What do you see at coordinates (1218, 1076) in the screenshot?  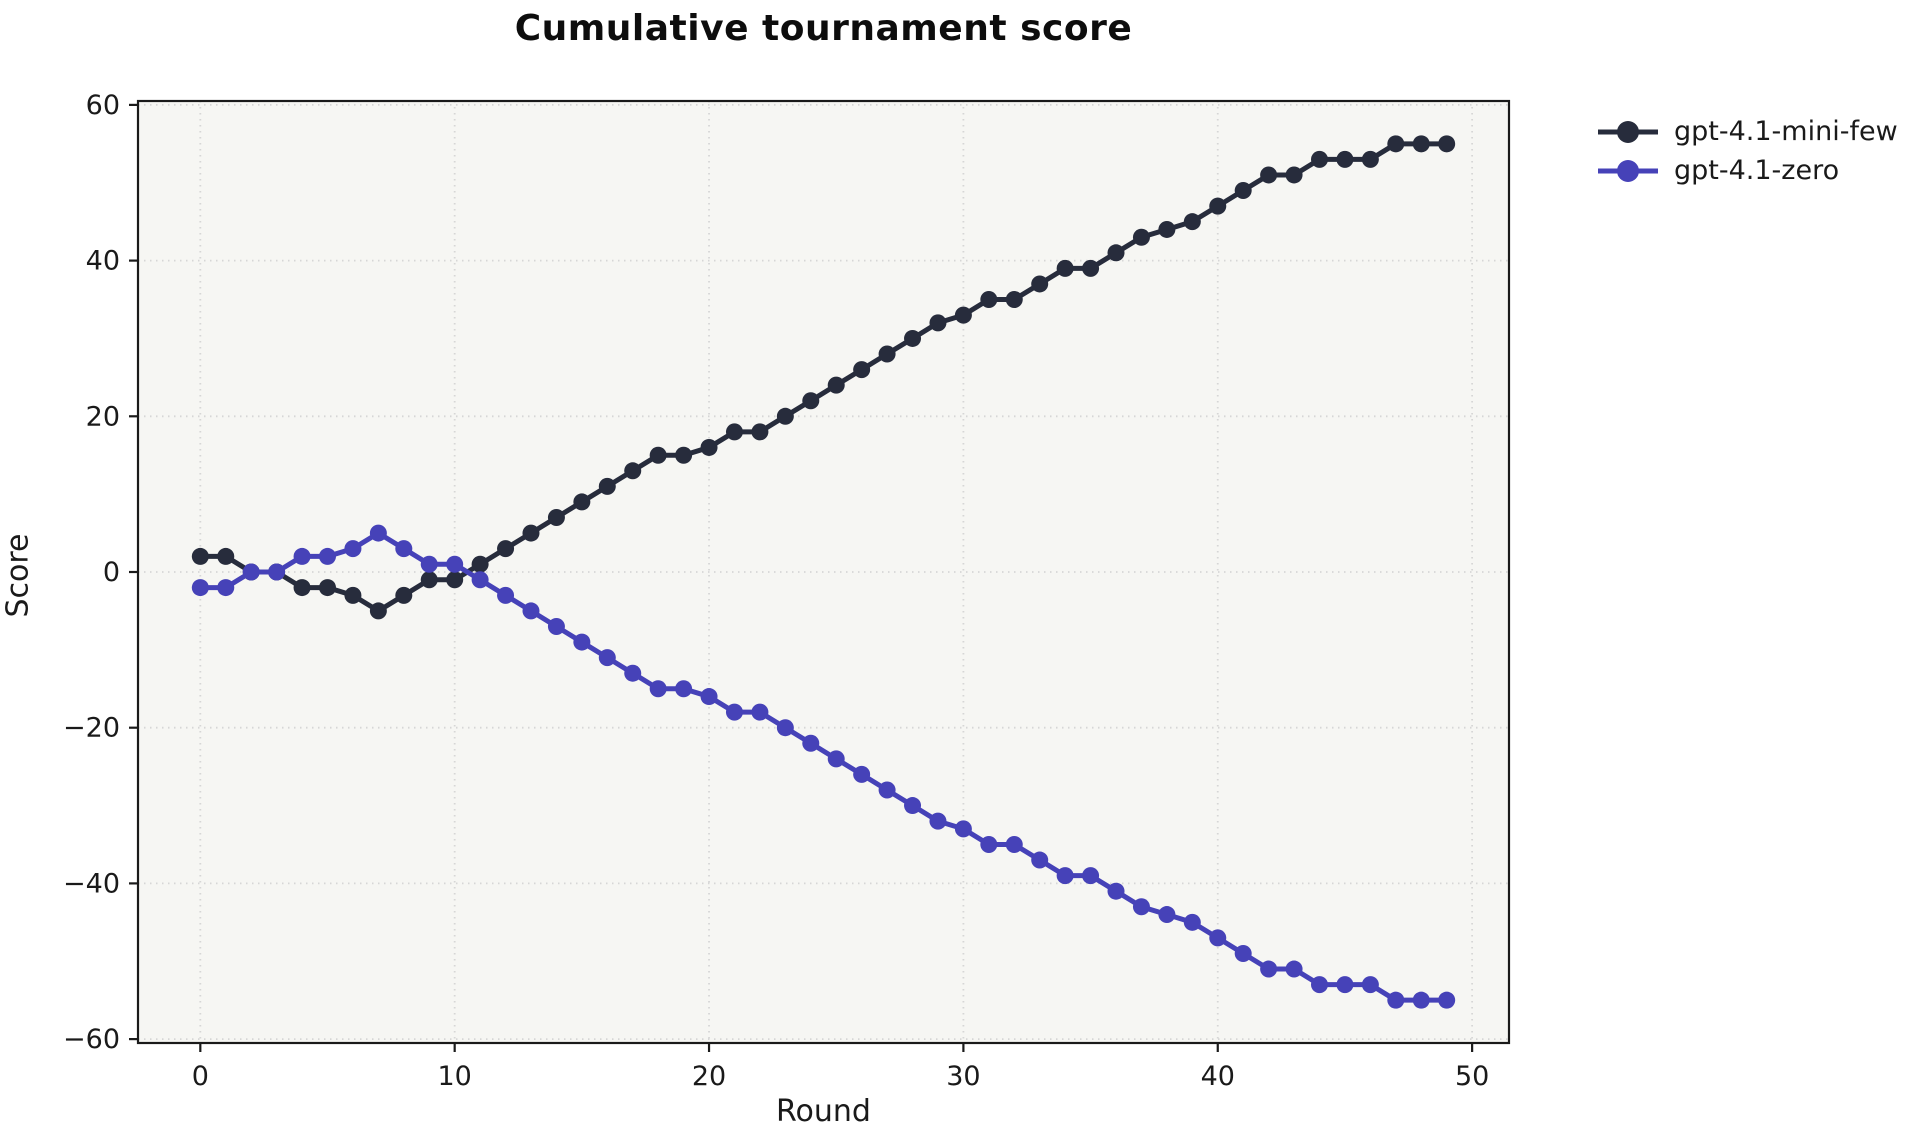 I see `x-tick-label: 40` at bounding box center [1218, 1076].